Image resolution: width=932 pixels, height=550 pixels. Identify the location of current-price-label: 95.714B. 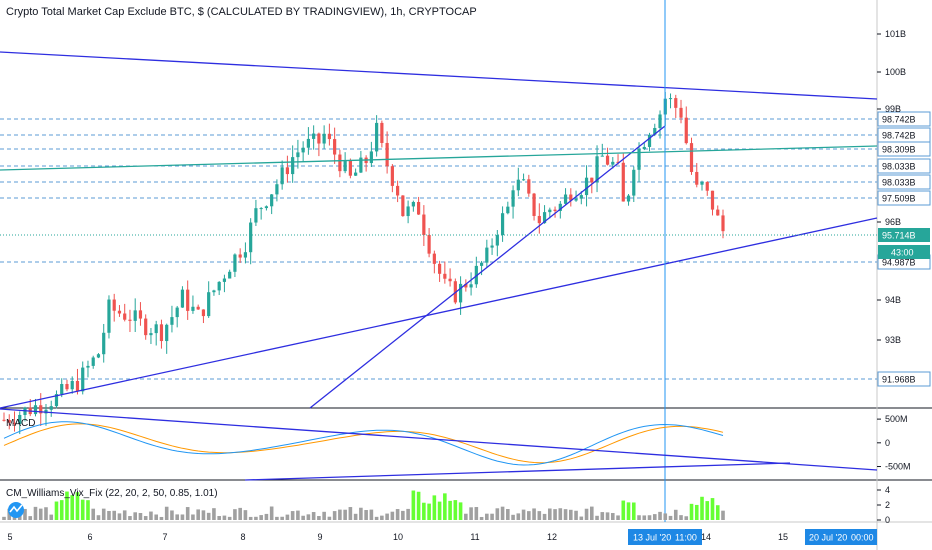
(899, 236).